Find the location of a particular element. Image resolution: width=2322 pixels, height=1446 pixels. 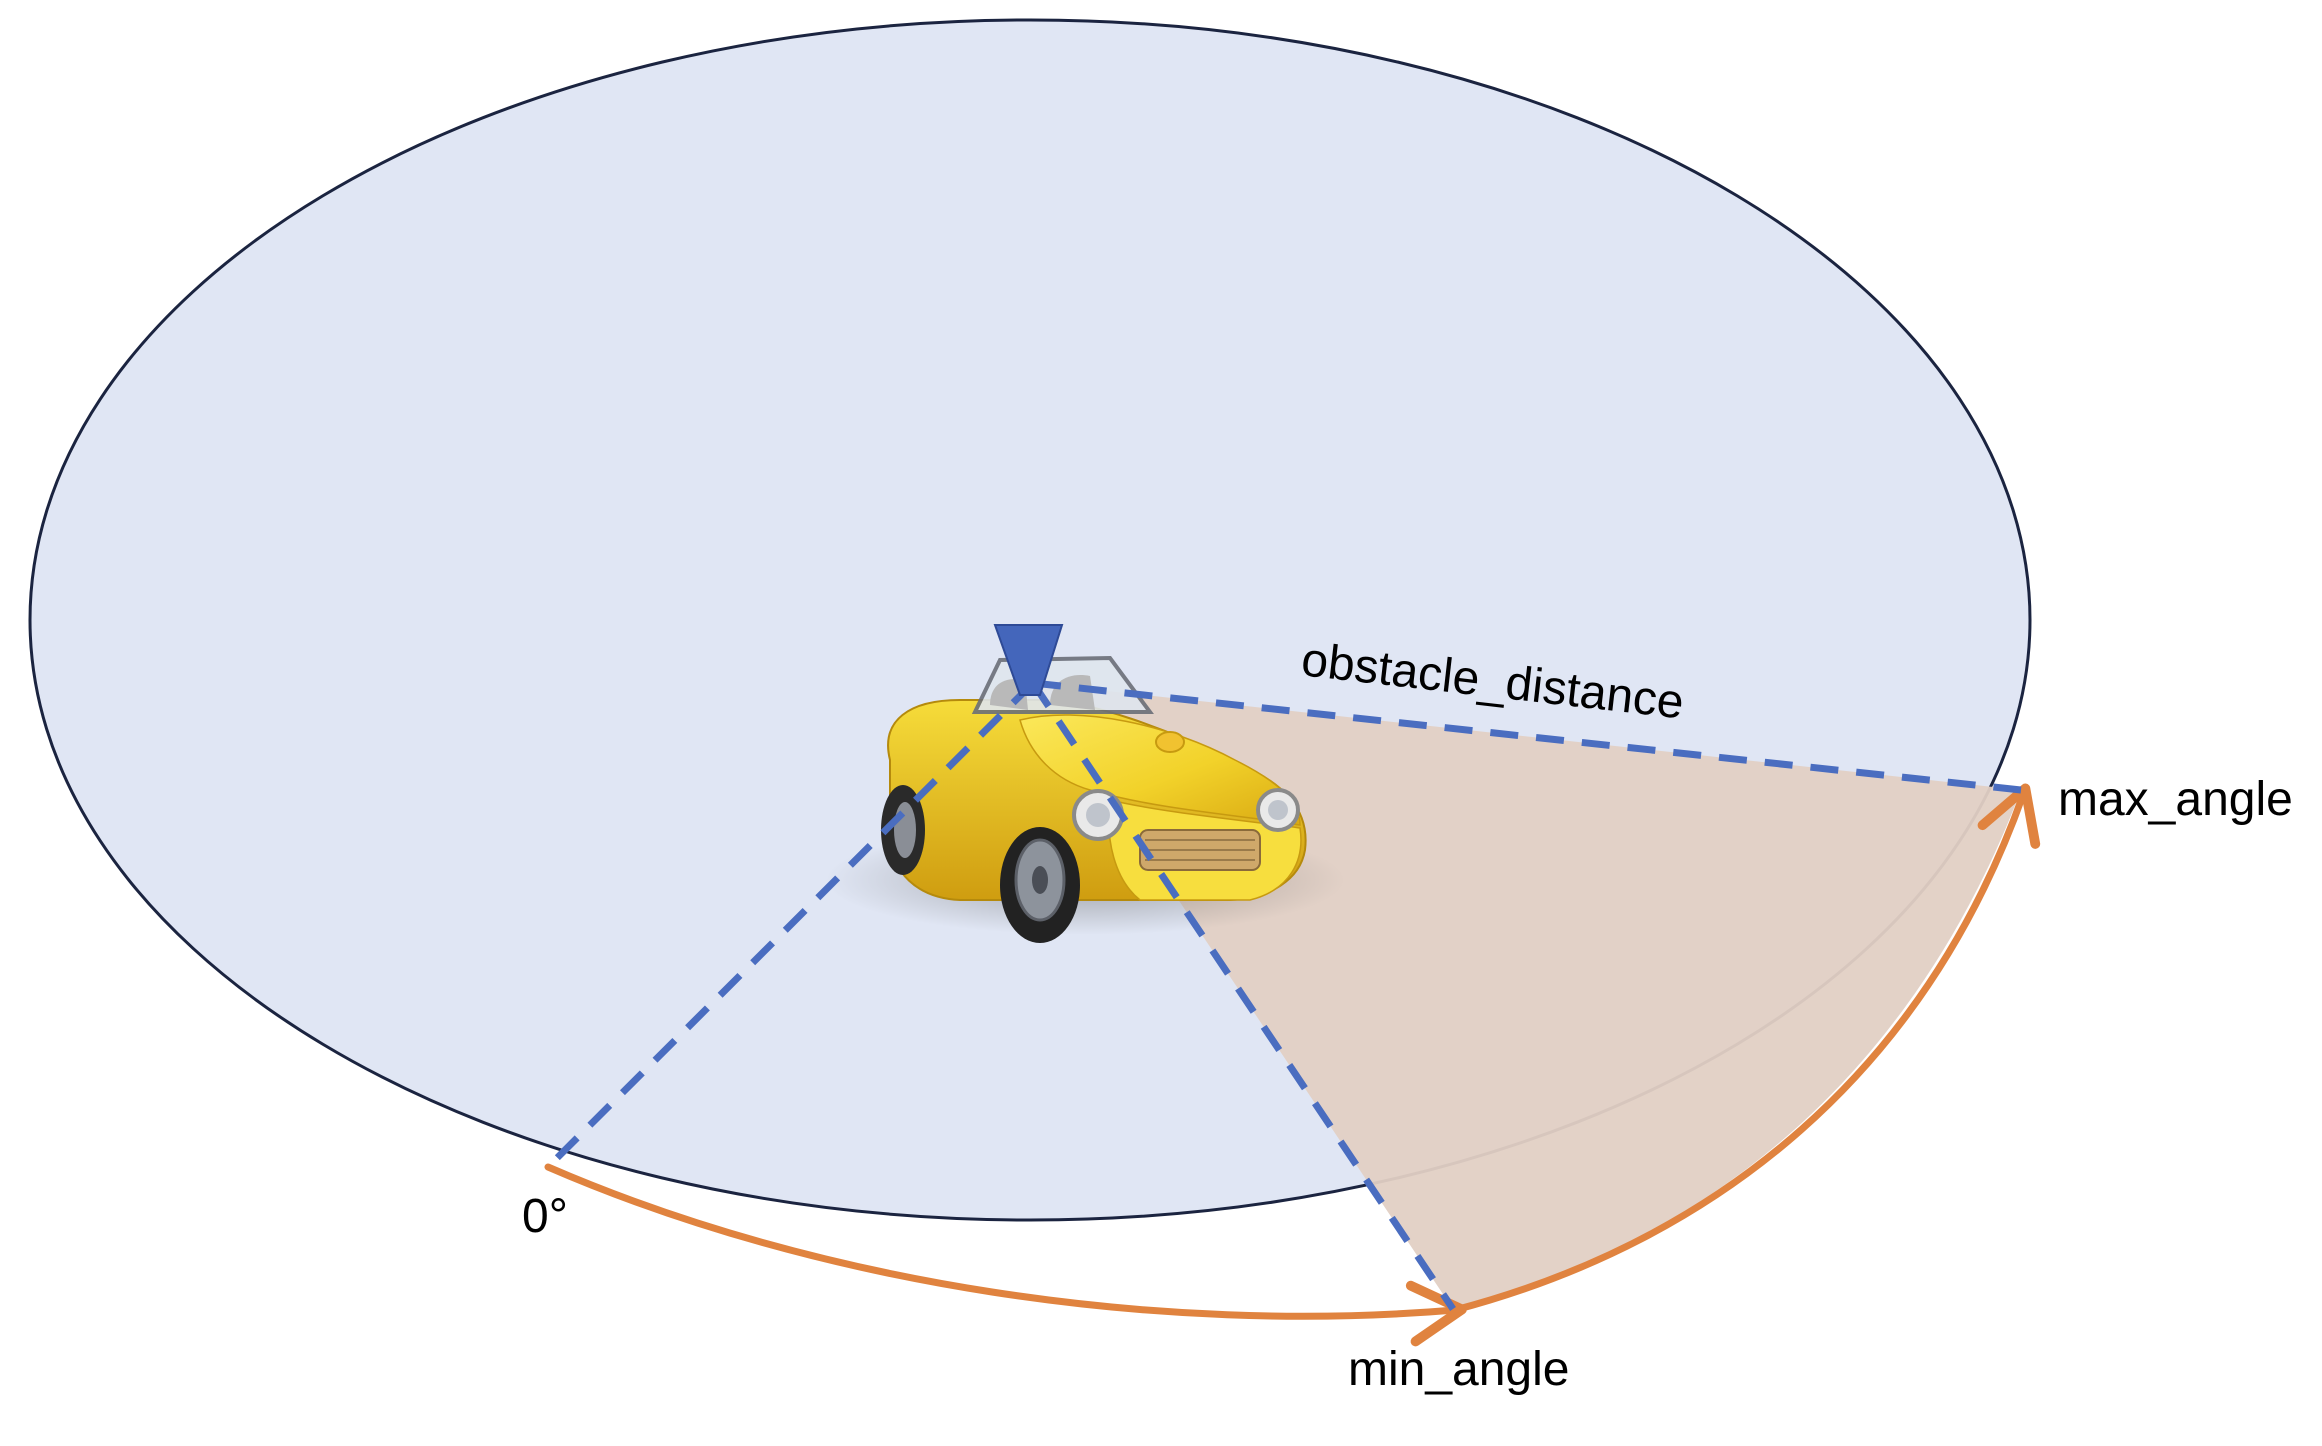

ray-max-angle is located at coordinates (1527, 736).